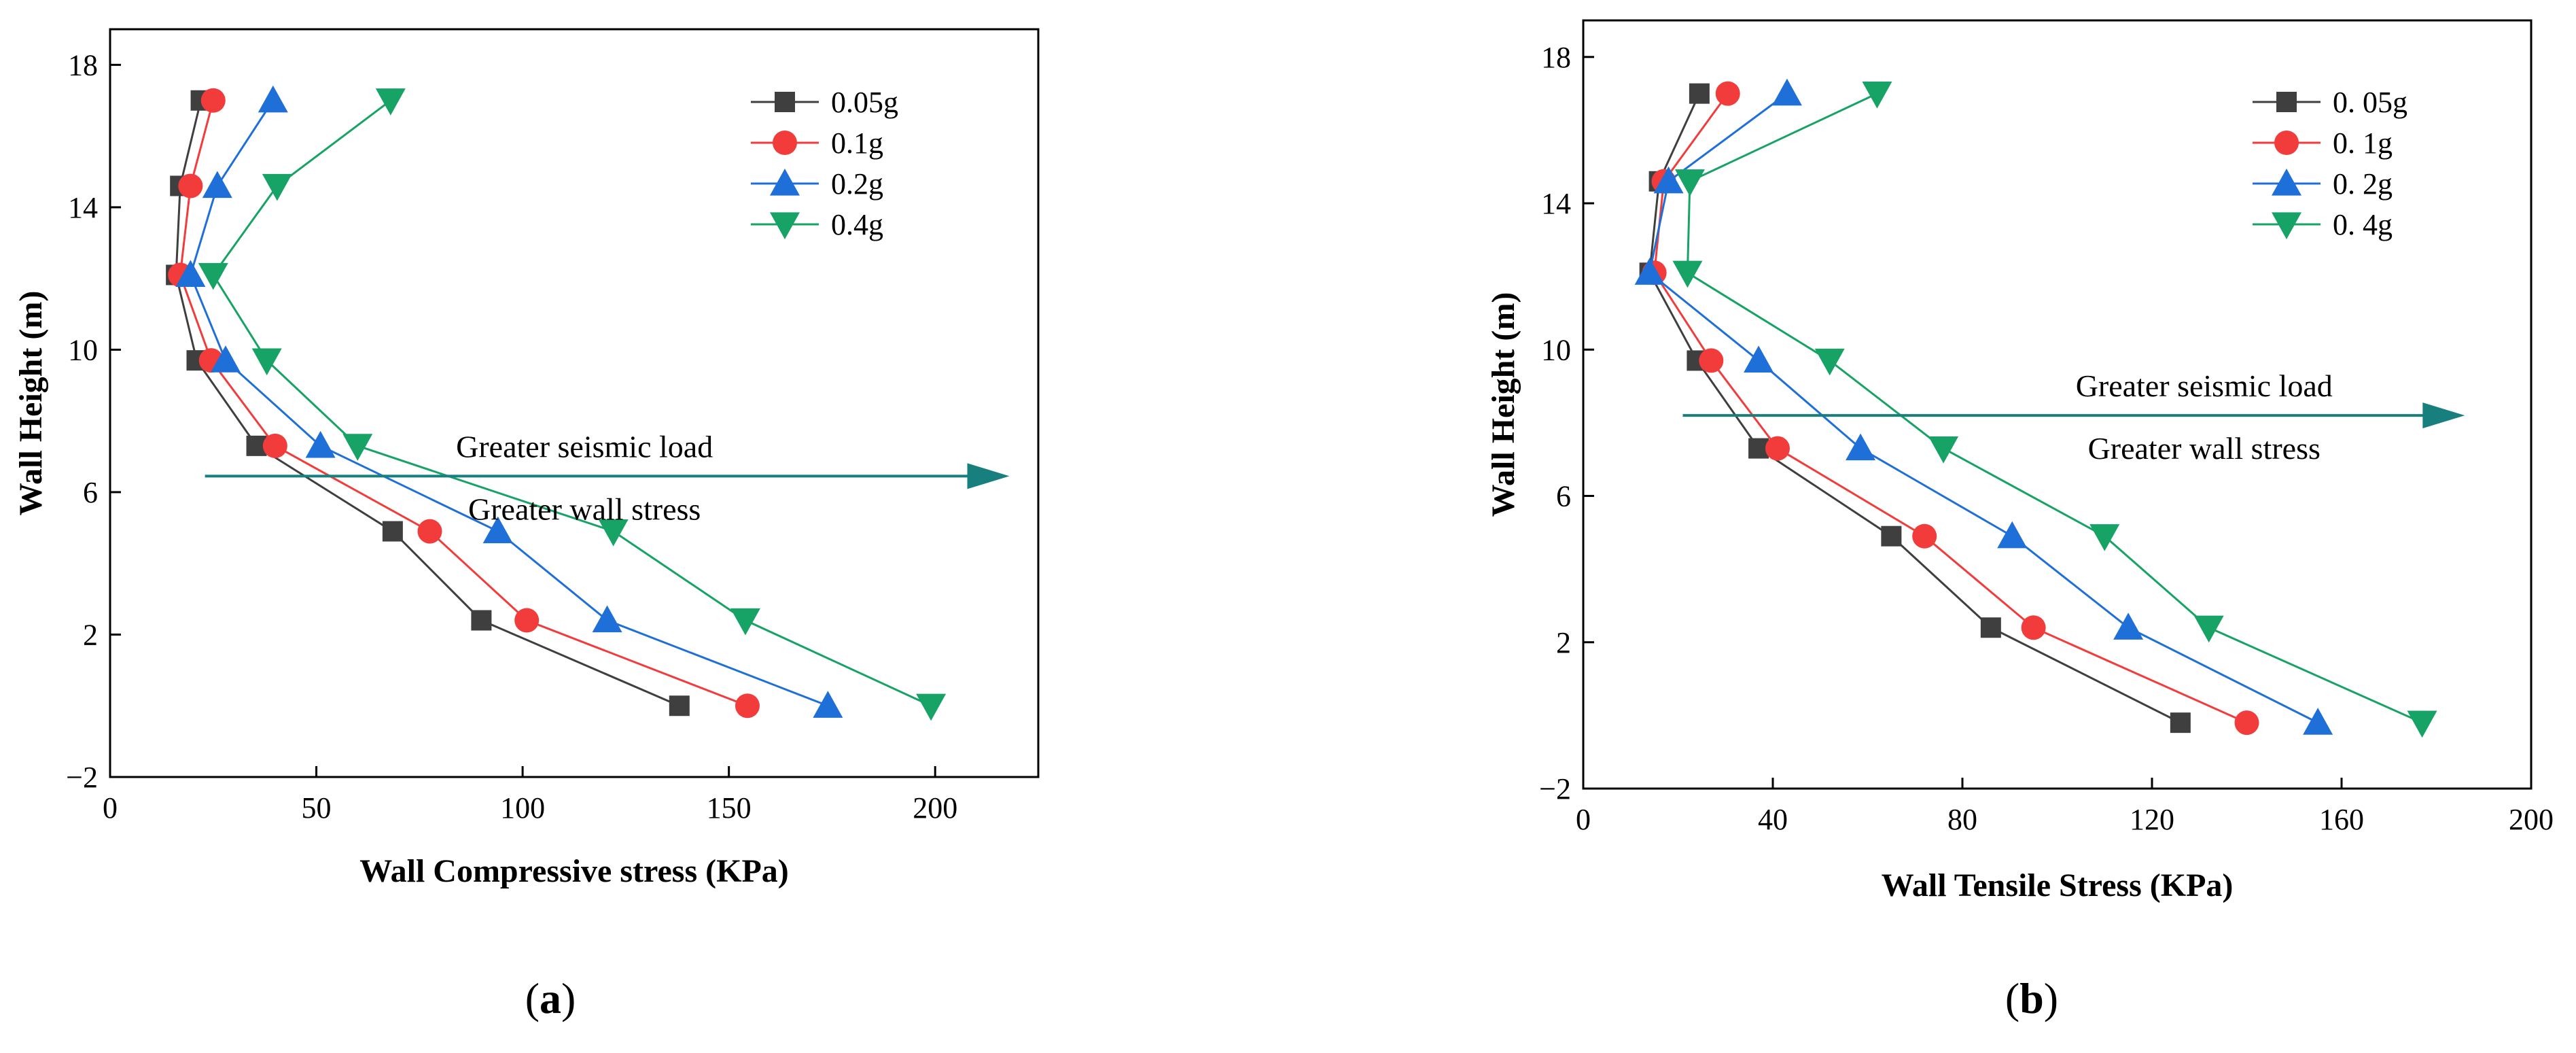 This screenshot has width=2576, height=1053. What do you see at coordinates (2323, 184) in the screenshot?
I see `legend-item-3: 0. 2g` at bounding box center [2323, 184].